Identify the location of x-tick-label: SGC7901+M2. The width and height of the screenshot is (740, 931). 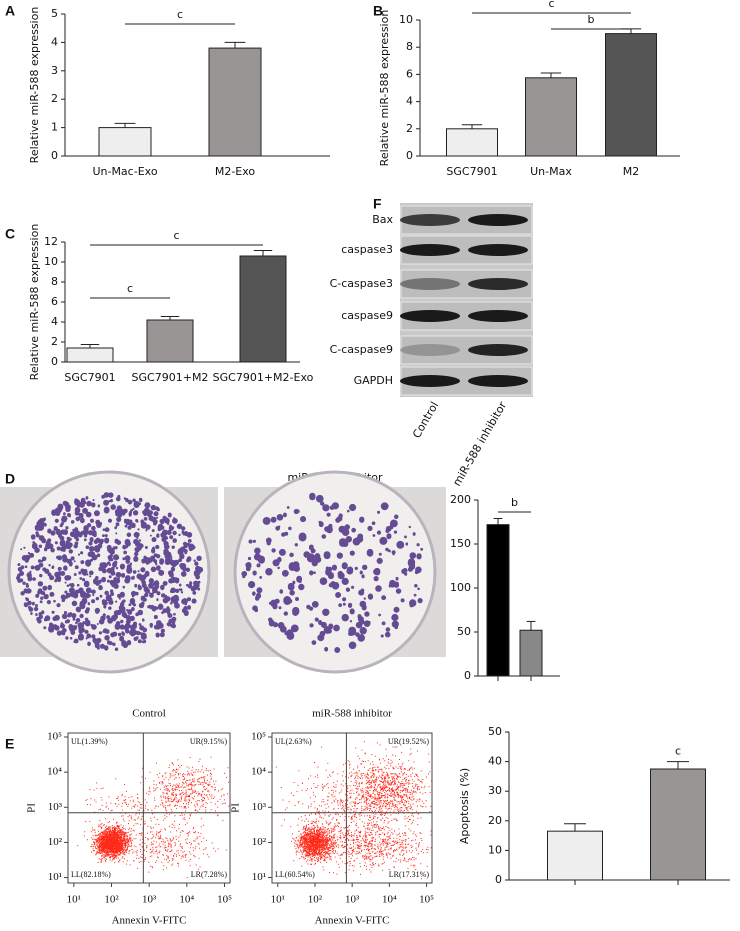
(170, 377).